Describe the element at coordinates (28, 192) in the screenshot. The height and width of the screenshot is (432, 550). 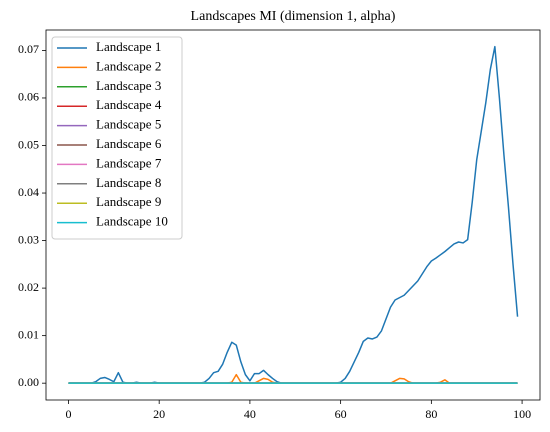
I see `y-tick-label: 0.04` at that location.